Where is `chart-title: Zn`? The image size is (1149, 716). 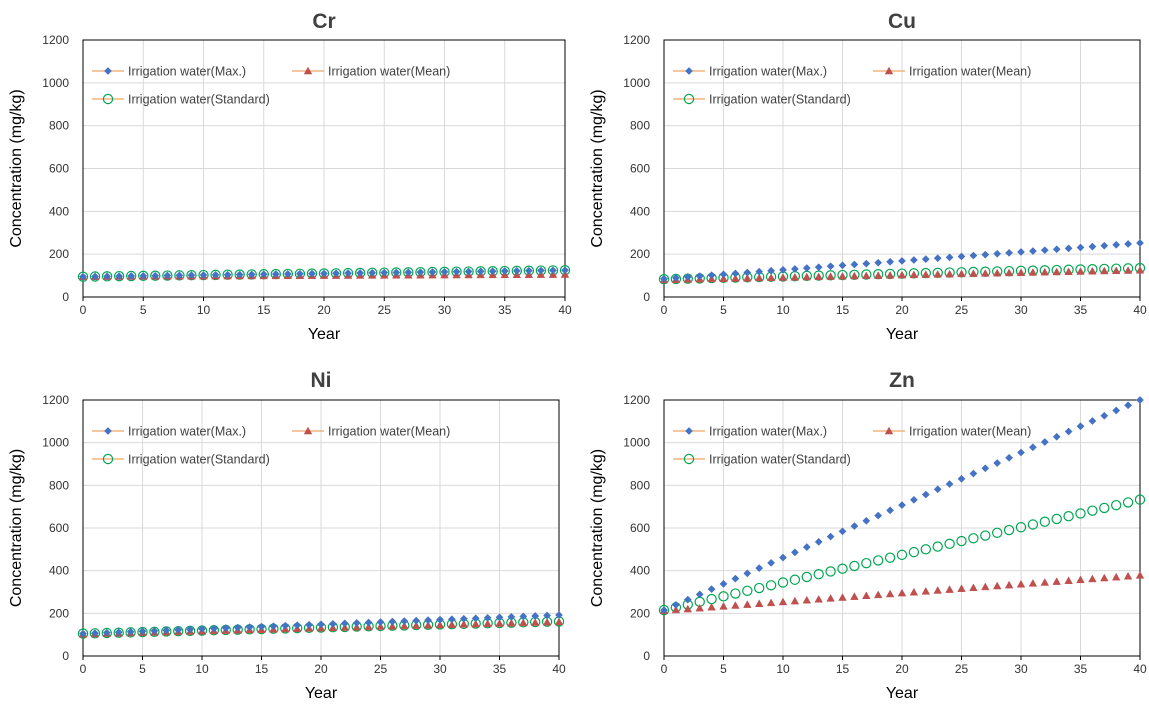 chart-title: Zn is located at coordinates (902, 380).